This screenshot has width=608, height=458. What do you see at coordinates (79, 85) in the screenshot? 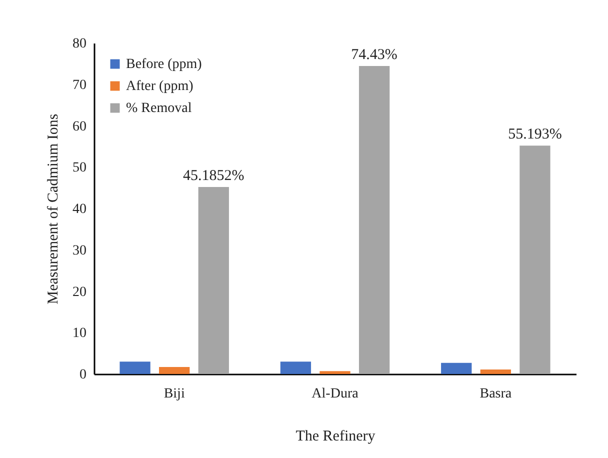
I see `y-tick-label: 70` at bounding box center [79, 85].